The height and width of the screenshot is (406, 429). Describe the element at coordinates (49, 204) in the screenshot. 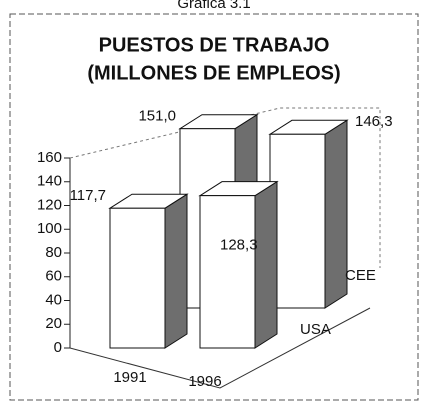

I see `y-tick-label: 120` at that location.